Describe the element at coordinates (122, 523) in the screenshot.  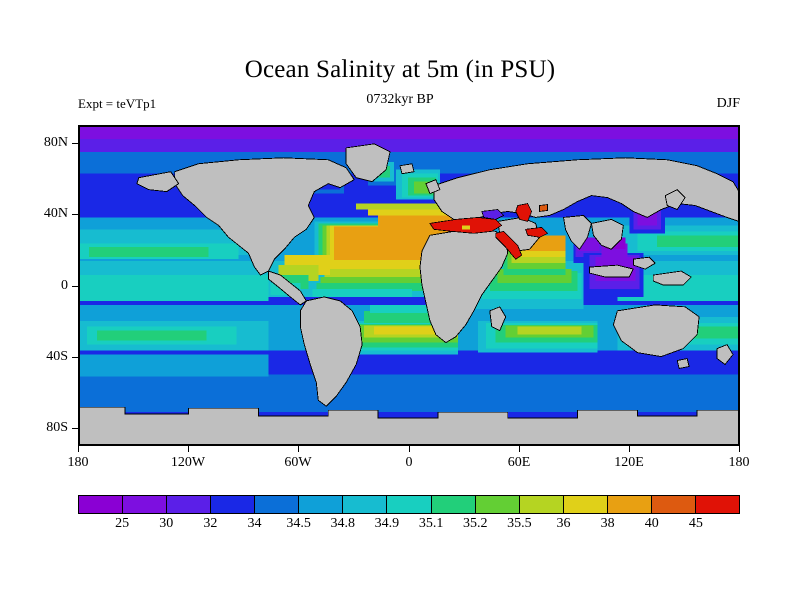
I see `colorbar-tick-label: 25` at that location.